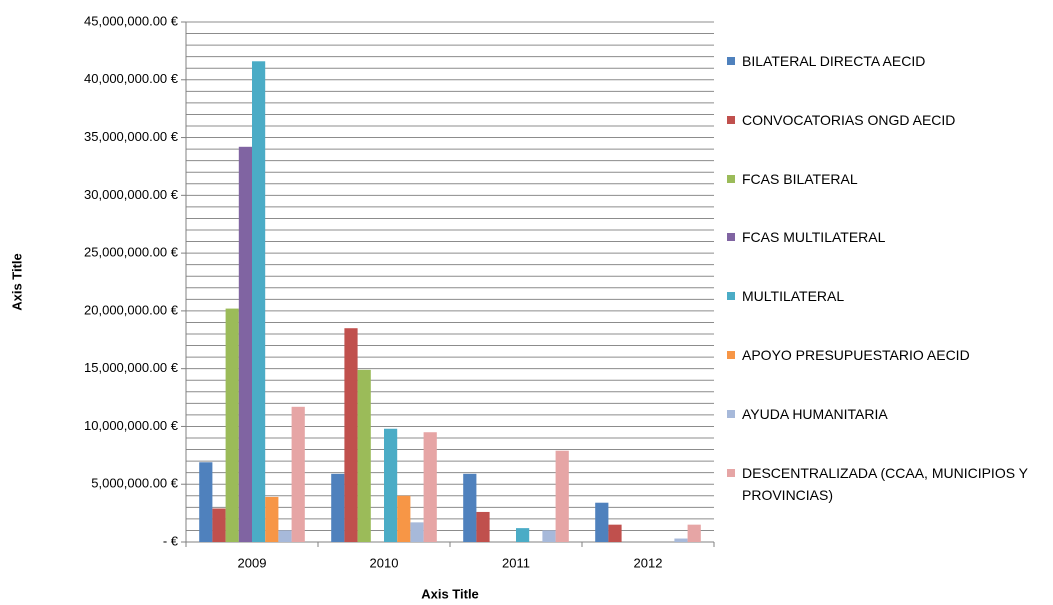  I want to click on x-tick-label: 2010, so click(384, 562).